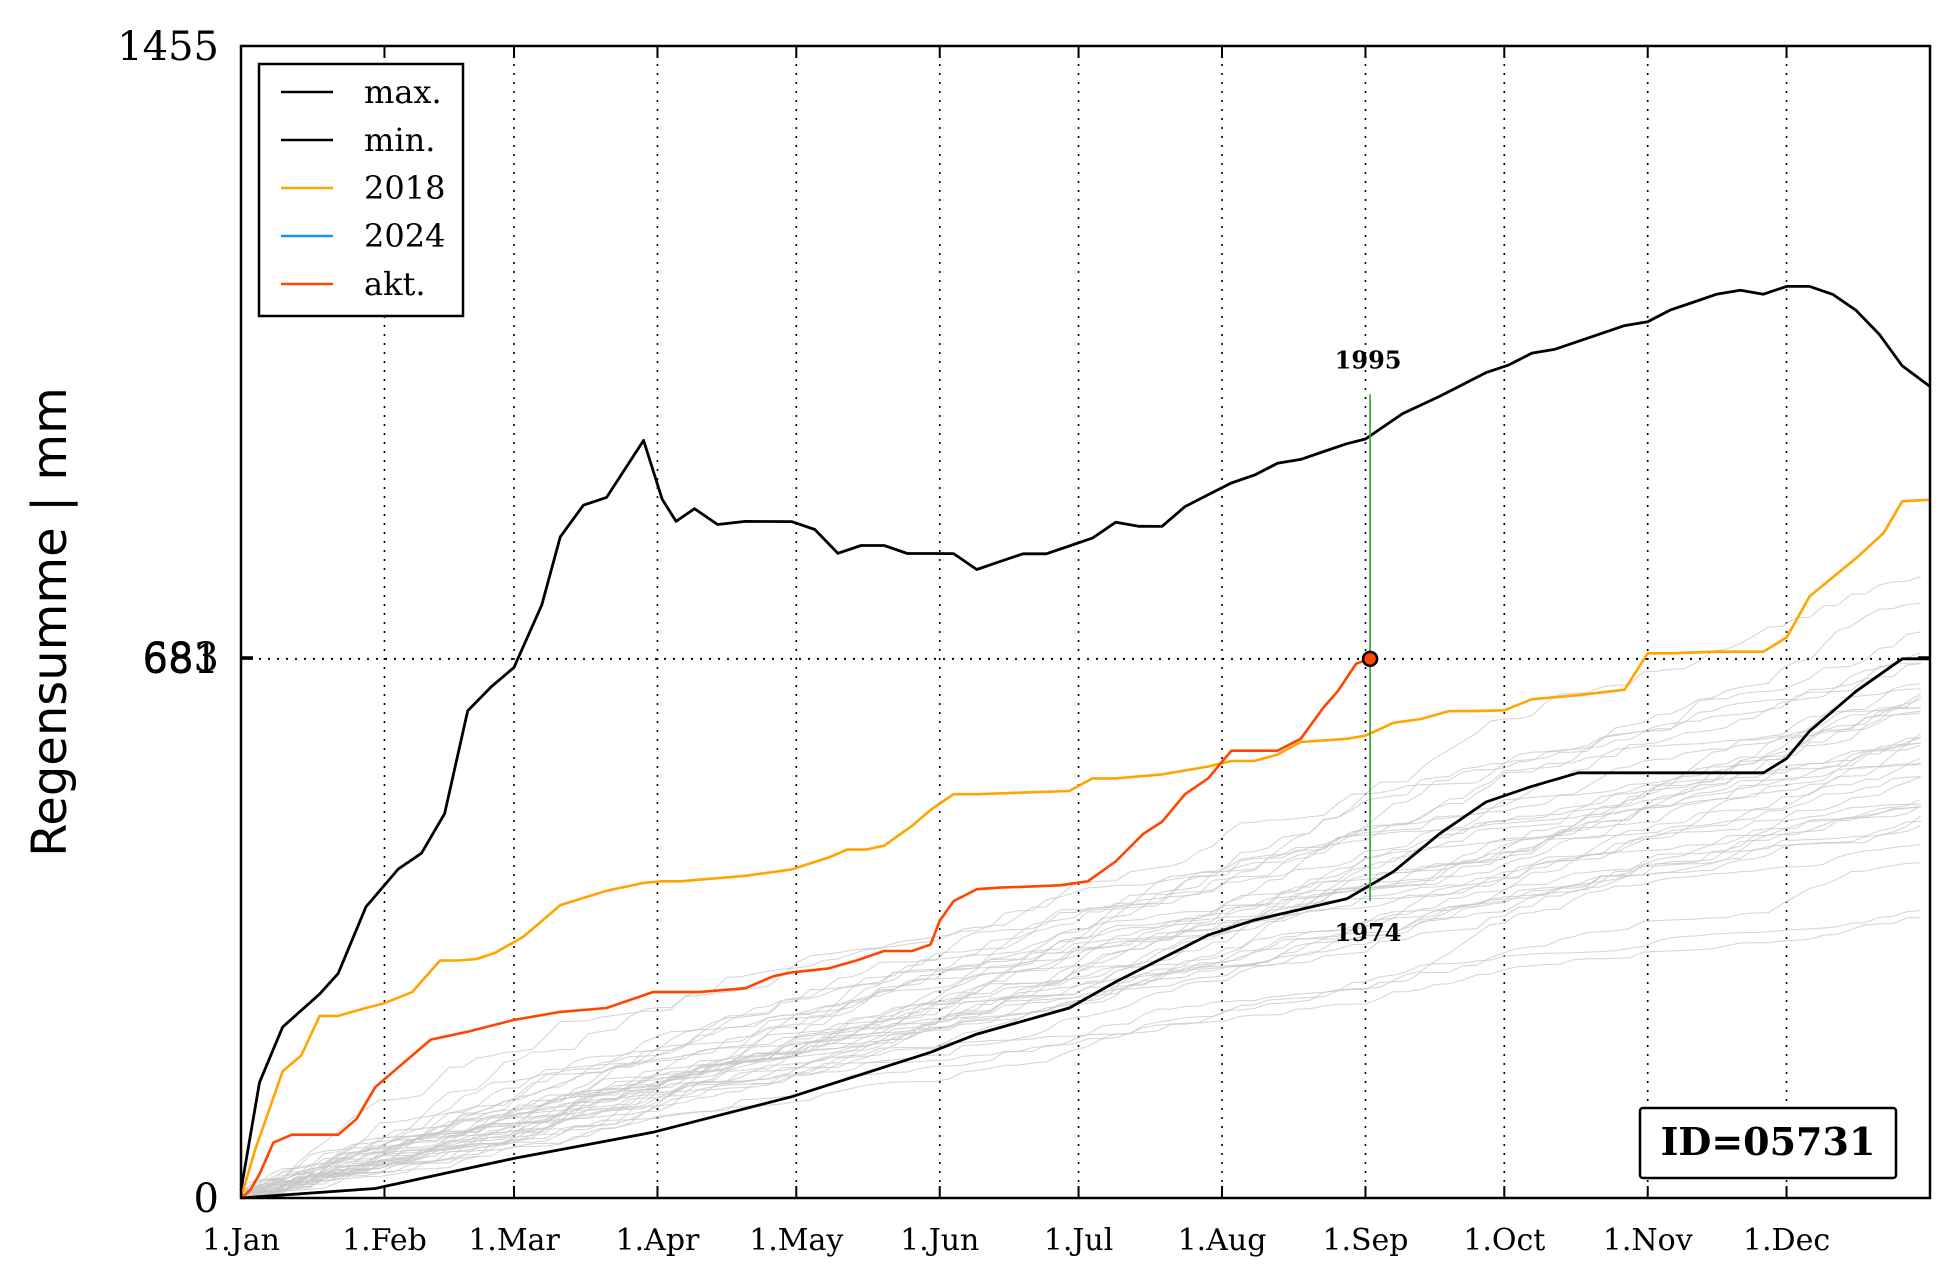 Image resolution: width=1942 pixels, height=1281 pixels. What do you see at coordinates (1079, 1240) in the screenshot?
I see `x-tick-label: 1.Jul` at bounding box center [1079, 1240].